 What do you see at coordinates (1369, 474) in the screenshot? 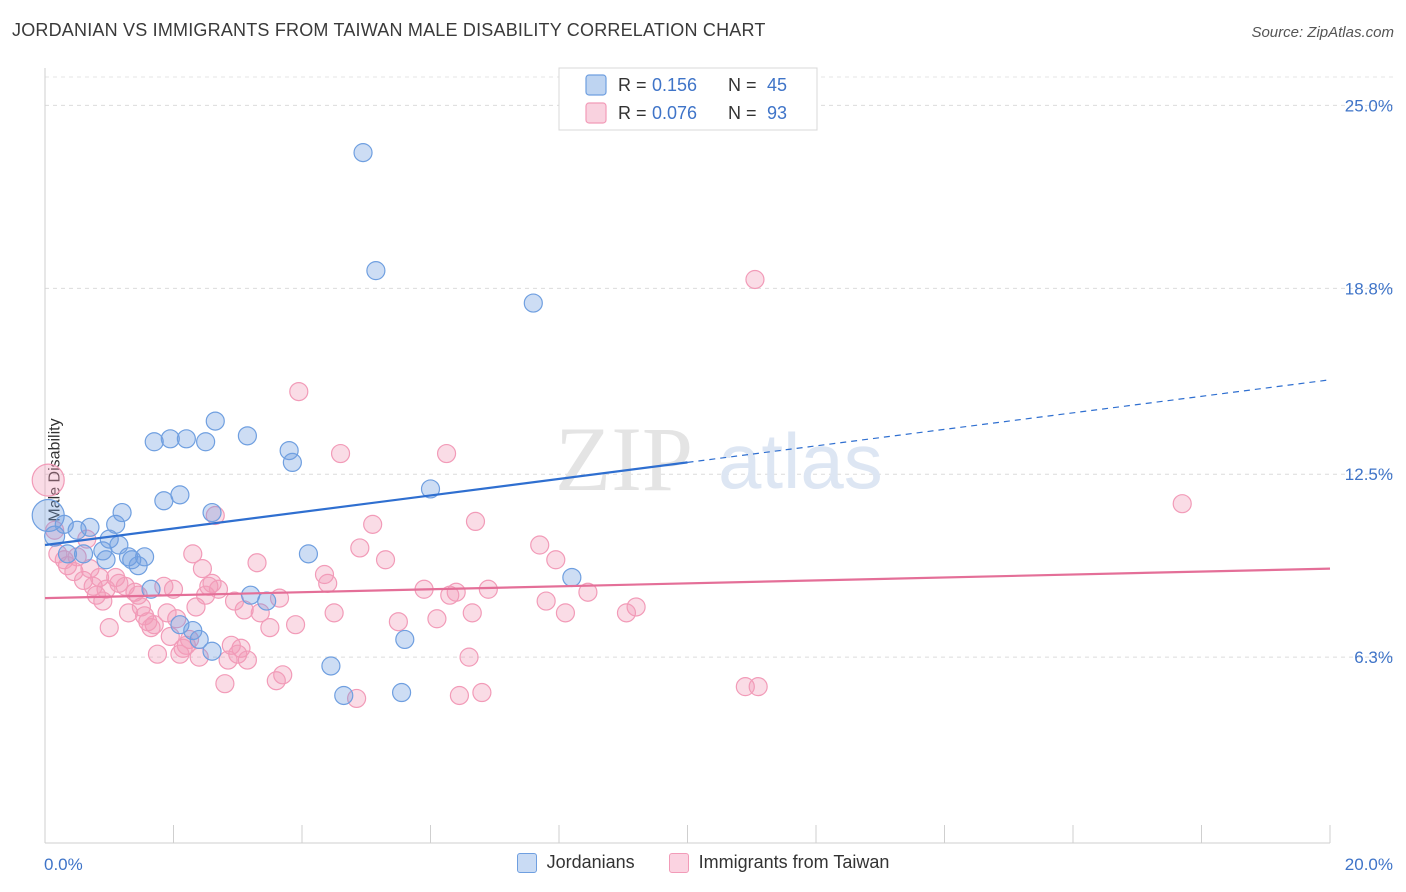
I see `y-tick-label: 12.5%` at bounding box center [1369, 474].